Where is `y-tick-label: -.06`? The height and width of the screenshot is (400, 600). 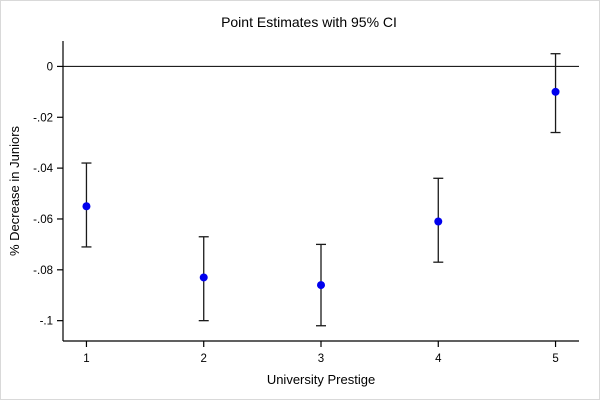 y-tick-label: -.06 is located at coordinates (43, 220).